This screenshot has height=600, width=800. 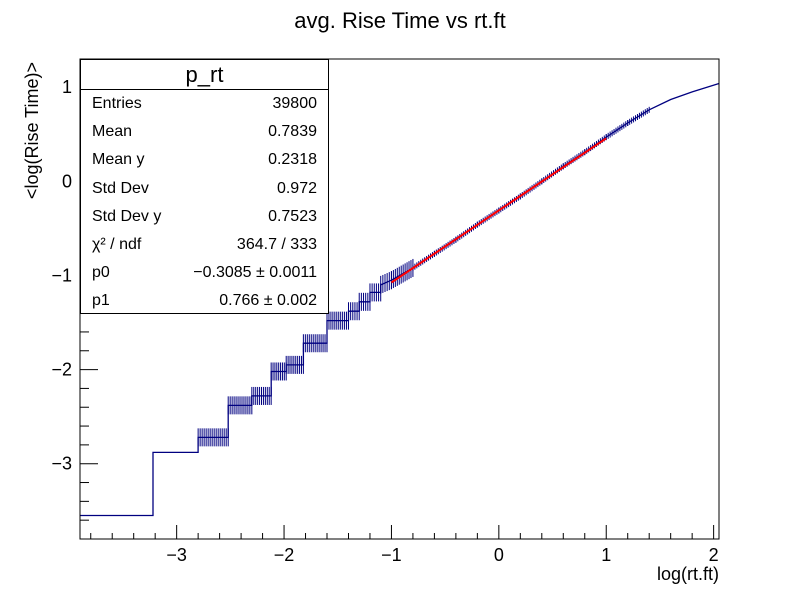 What do you see at coordinates (61, 464) in the screenshot?
I see `y-tick-label: −3` at bounding box center [61, 464].